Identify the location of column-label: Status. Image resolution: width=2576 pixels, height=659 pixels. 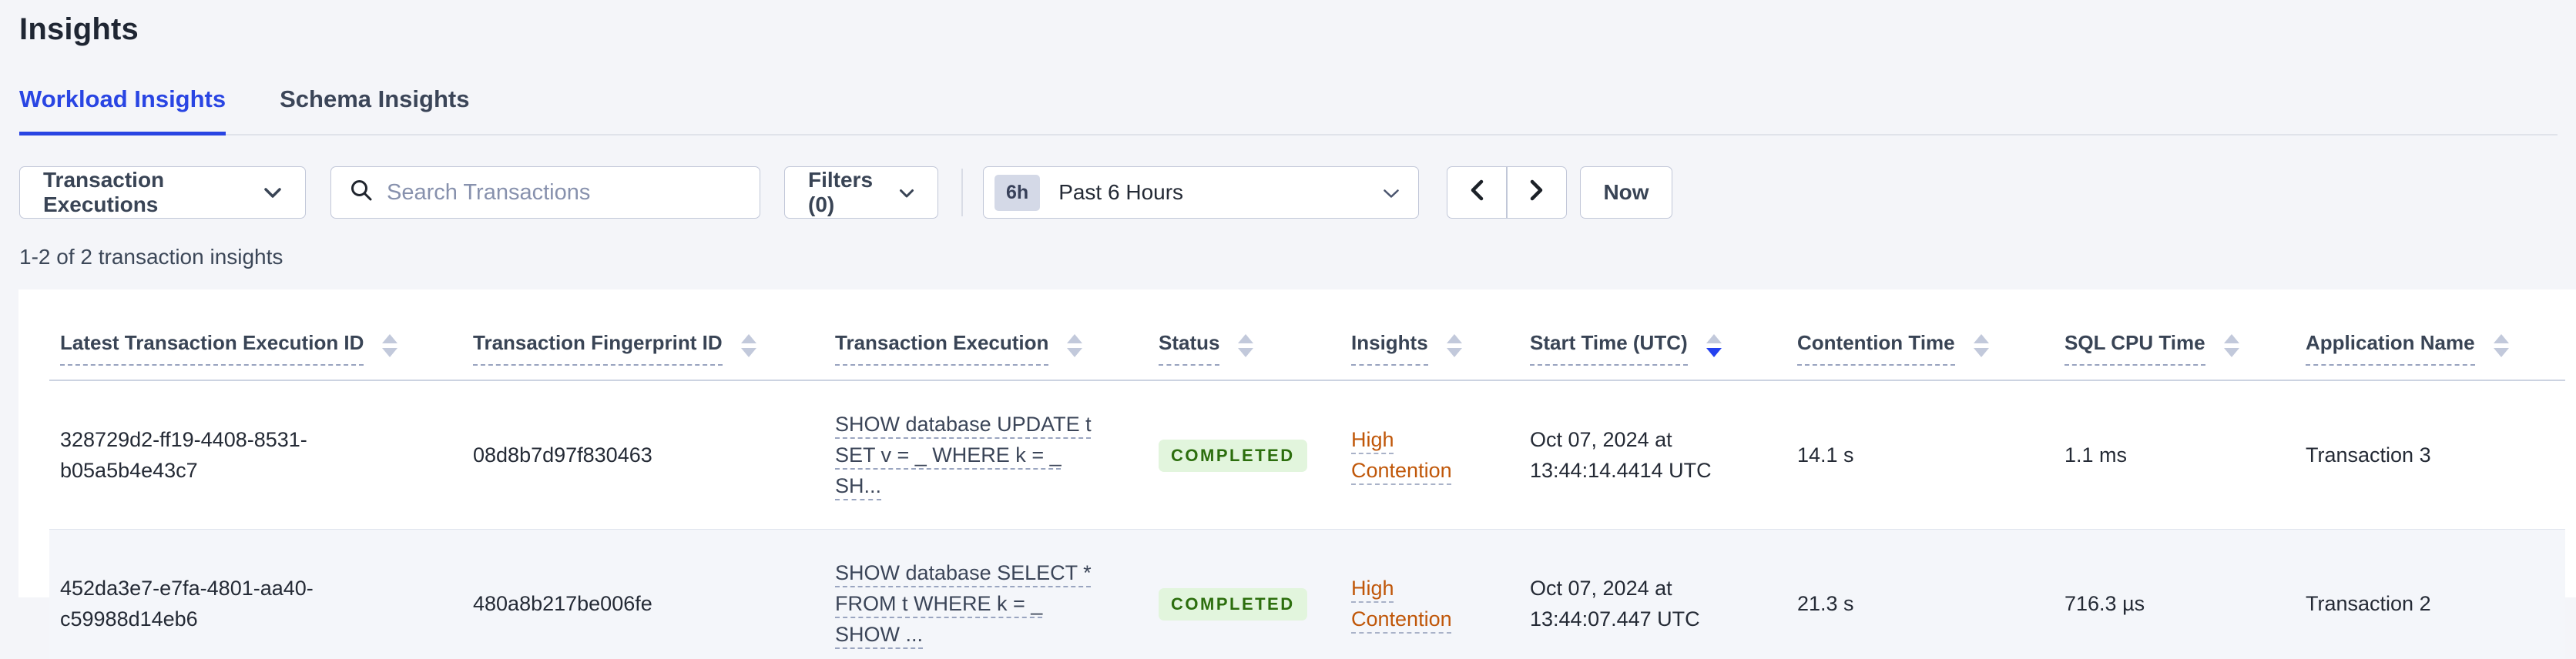
(1189, 348).